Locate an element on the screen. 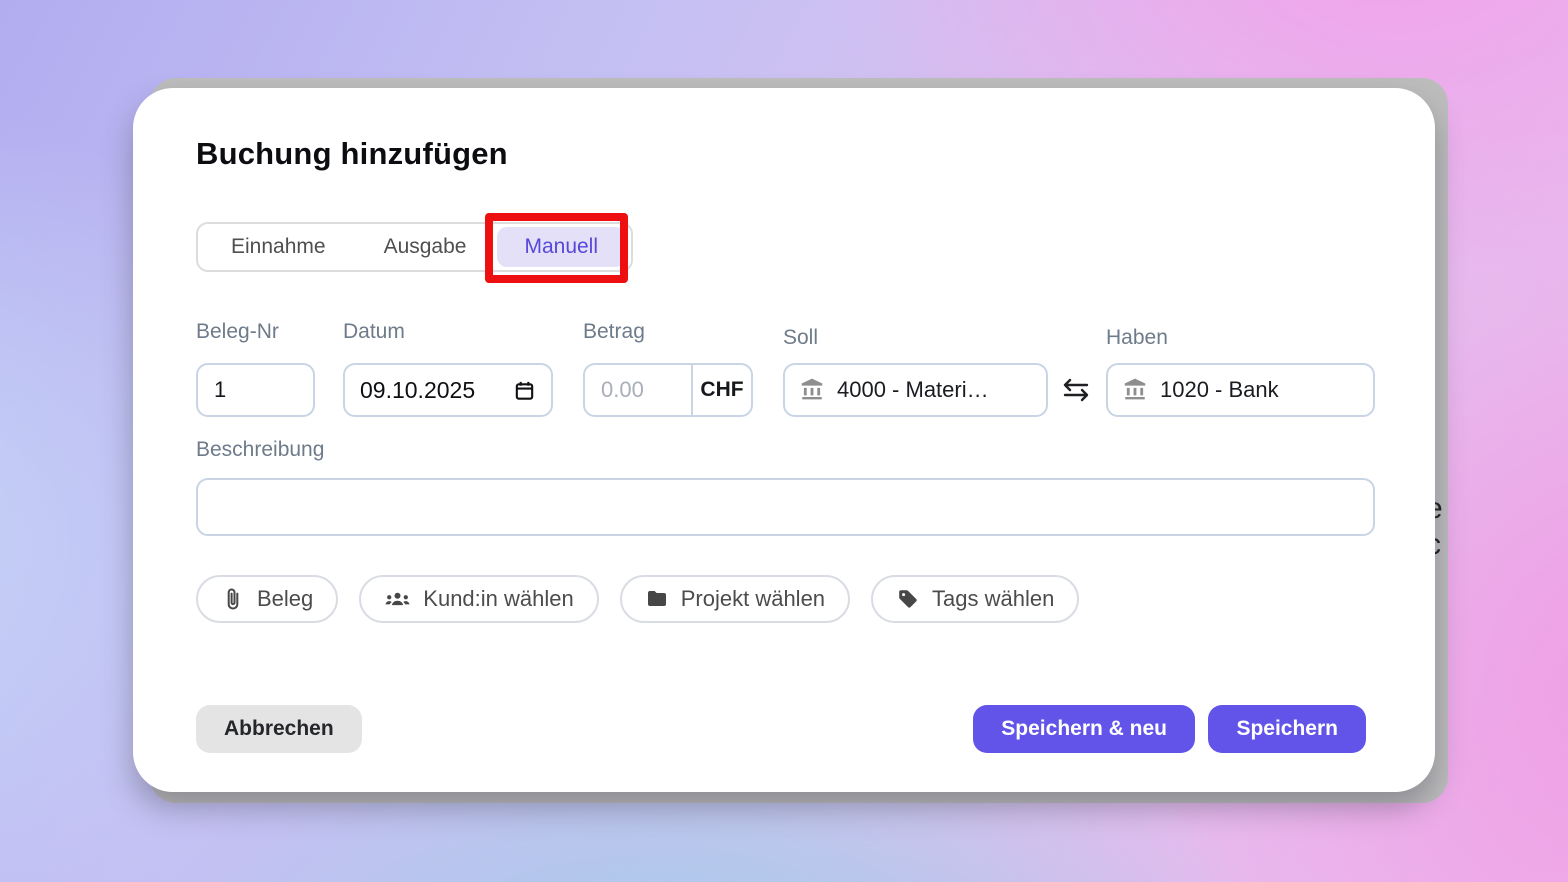 Image resolution: width=1568 pixels, height=882 pixels. select-tags-chip: Tags wählen is located at coordinates (975, 599).